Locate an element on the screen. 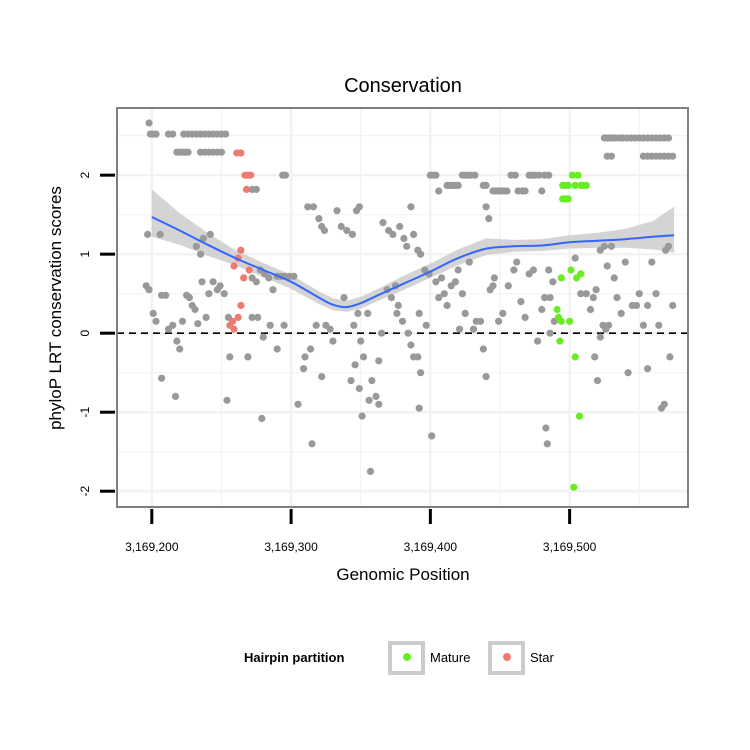  y-tick-label: -2 is located at coordinates (85, 491).